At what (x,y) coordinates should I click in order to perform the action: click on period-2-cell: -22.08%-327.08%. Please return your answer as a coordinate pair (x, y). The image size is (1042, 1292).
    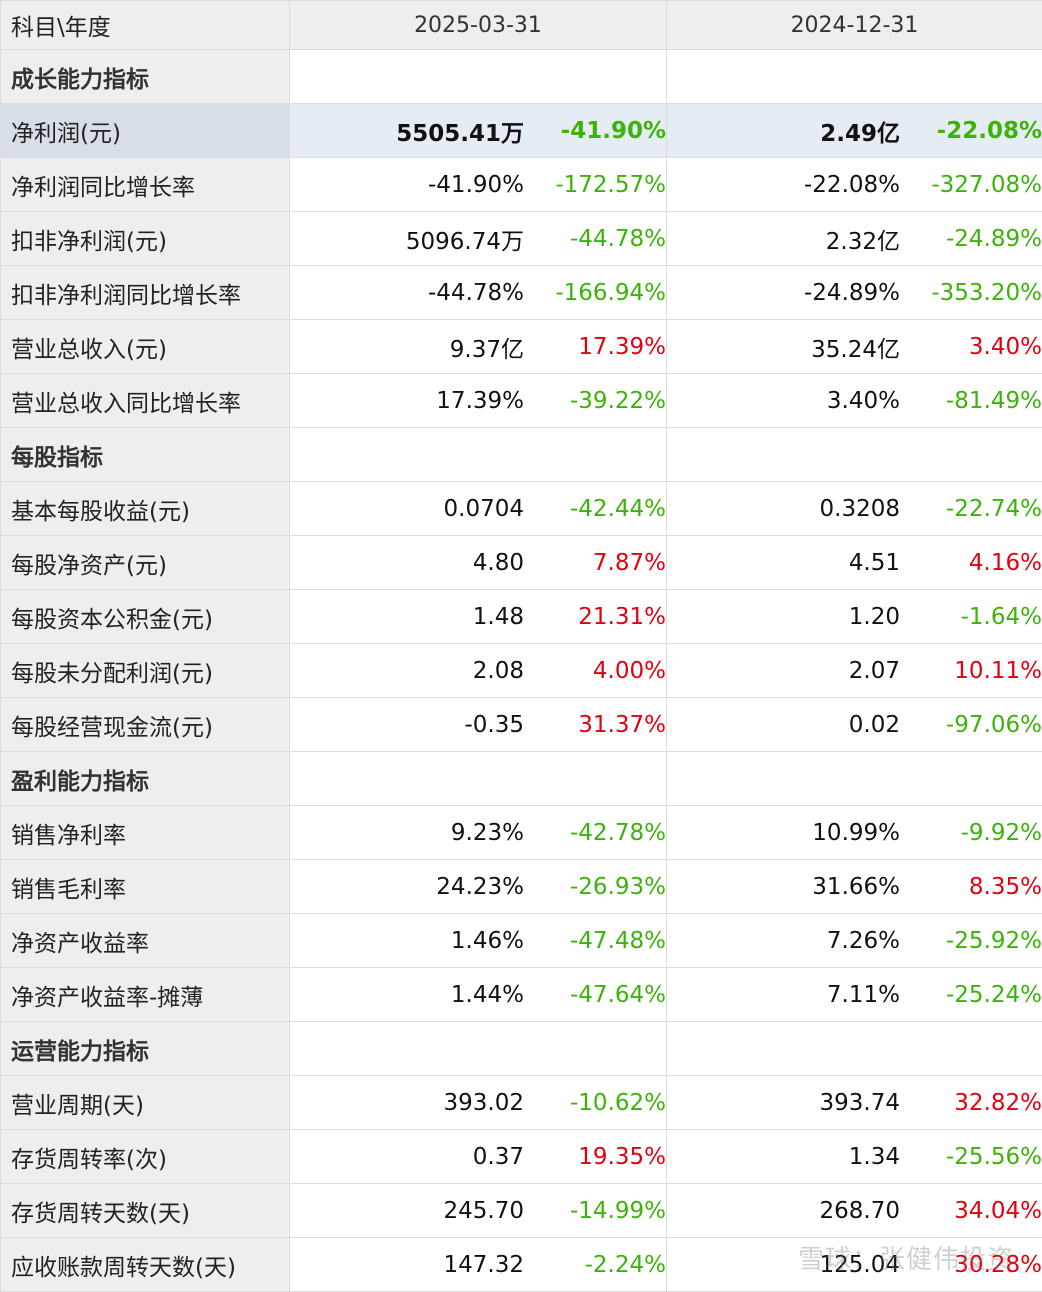
    Looking at the image, I should click on (854, 185).